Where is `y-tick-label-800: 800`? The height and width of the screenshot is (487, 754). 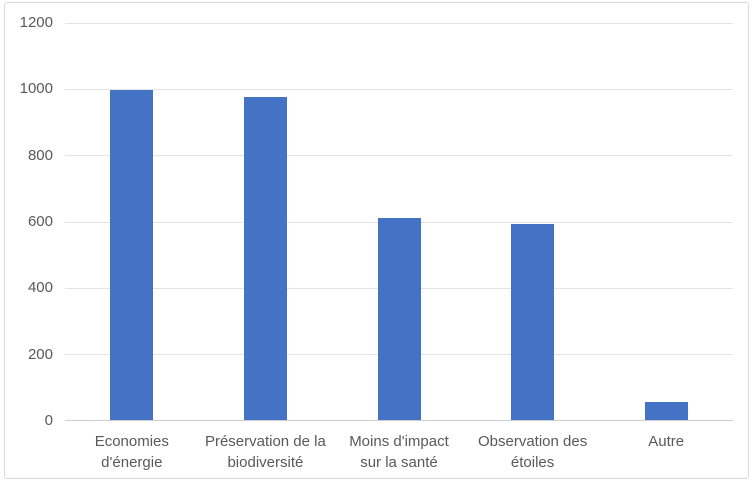
y-tick-label-800: 800 is located at coordinates (40, 155).